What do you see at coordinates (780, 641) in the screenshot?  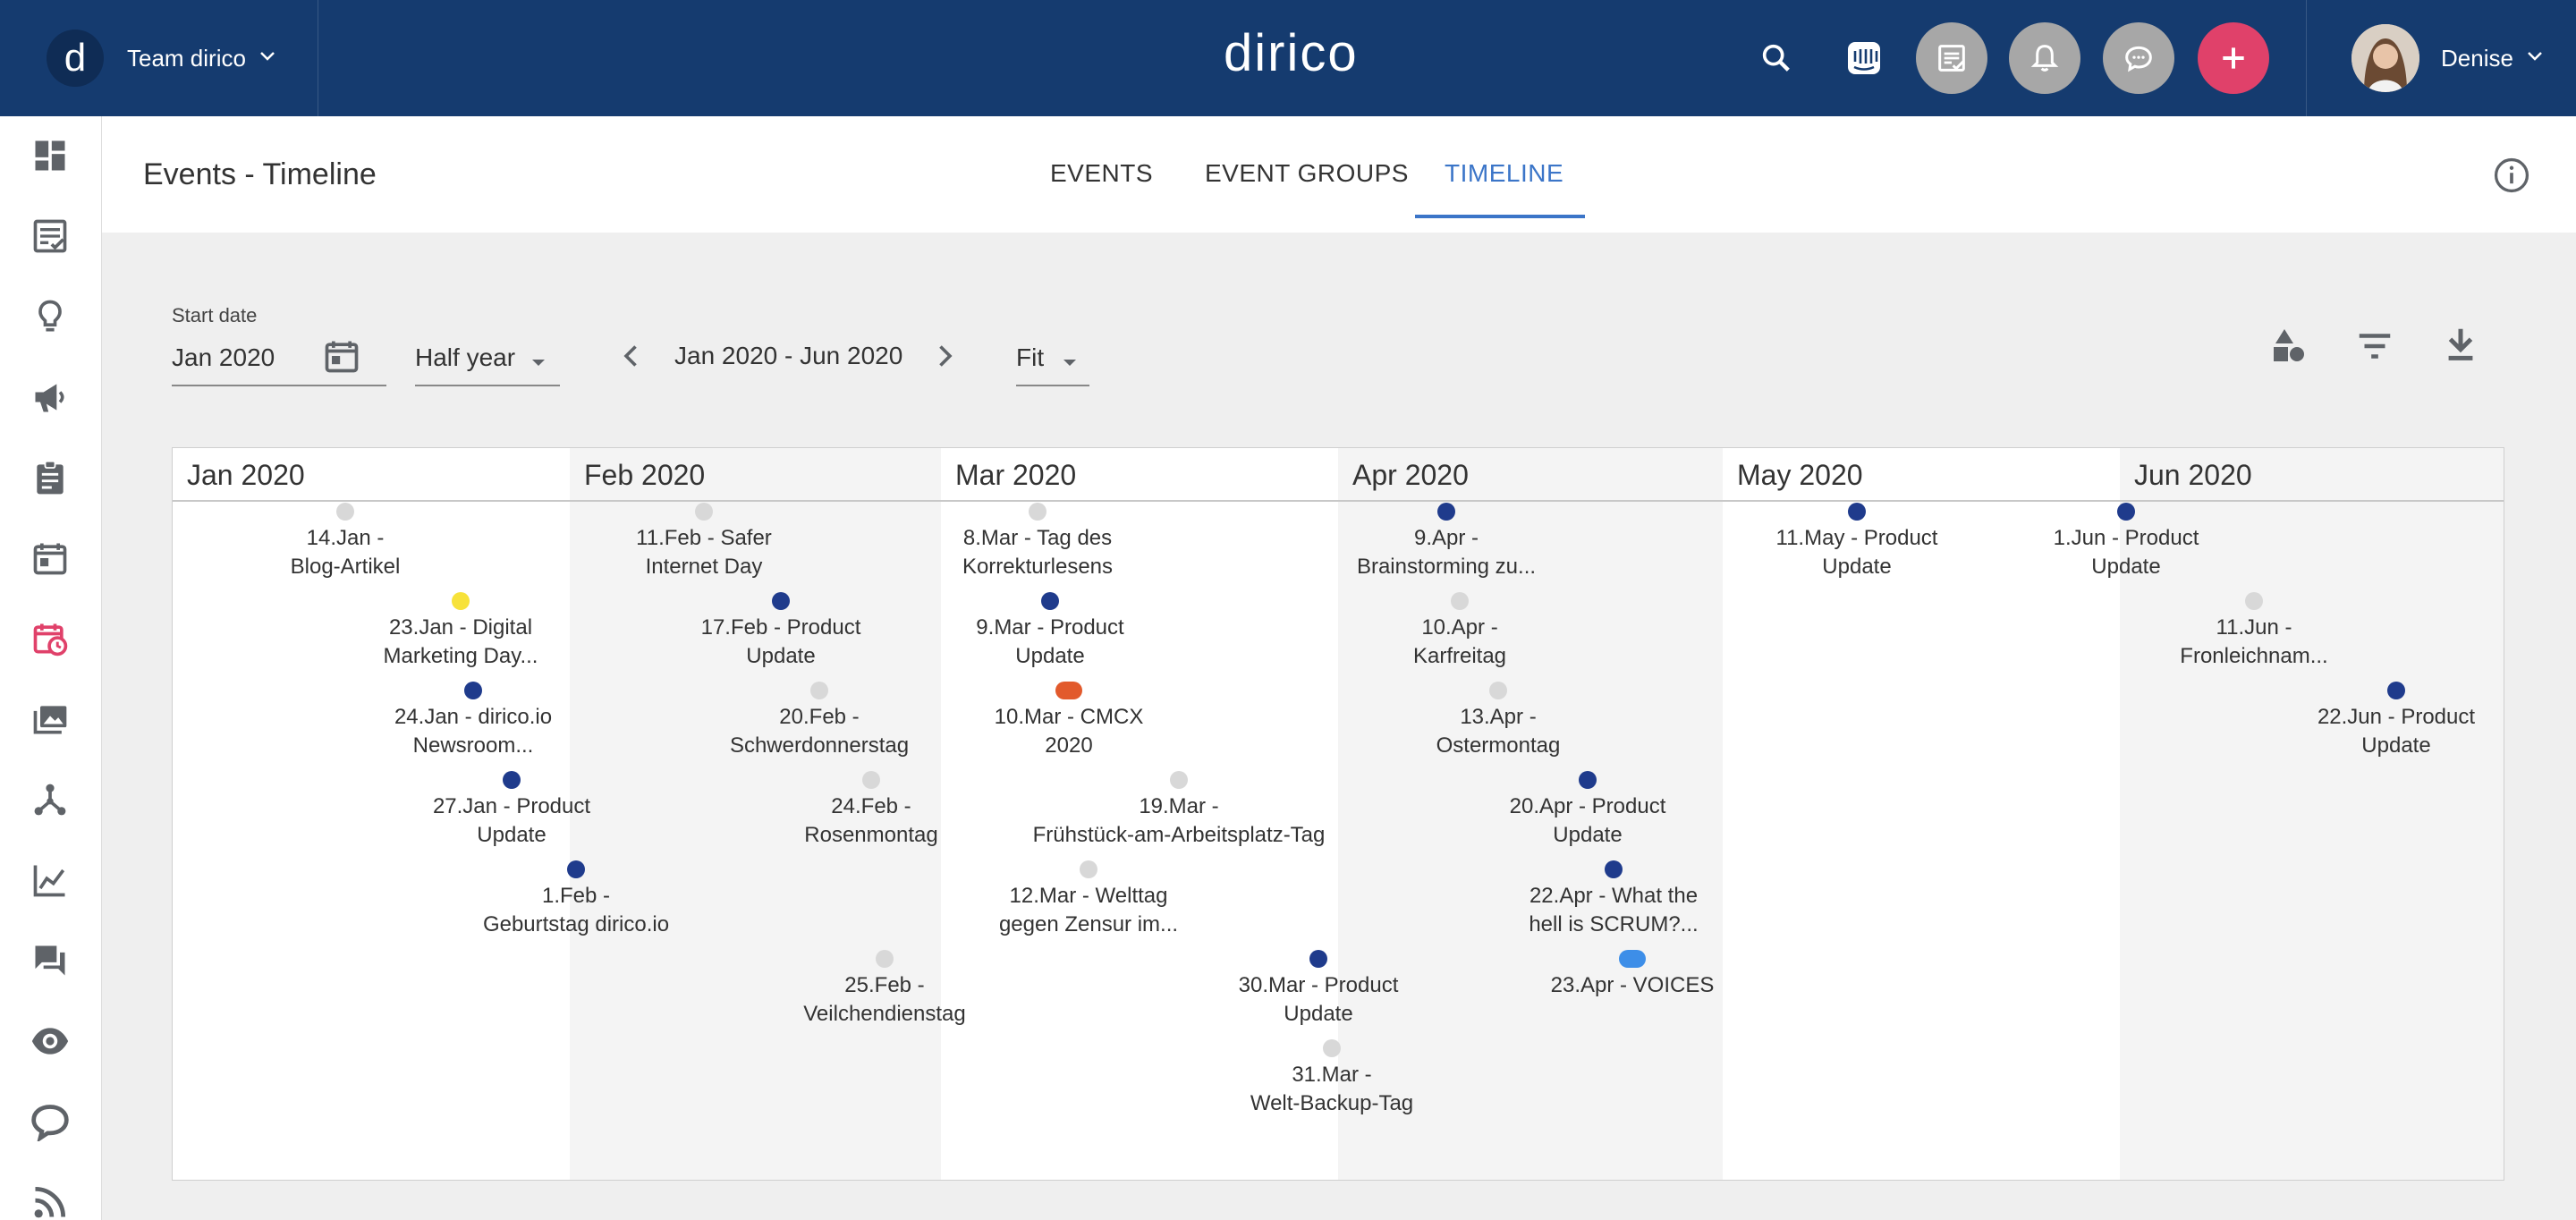 I see `event-label: 17.Feb - Product Update` at bounding box center [780, 641].